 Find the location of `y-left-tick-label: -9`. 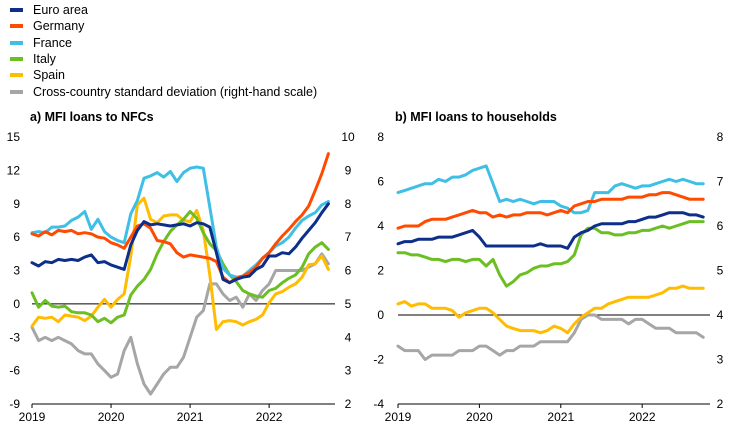

y-left-tick-label: -9 is located at coordinates (14, 404).